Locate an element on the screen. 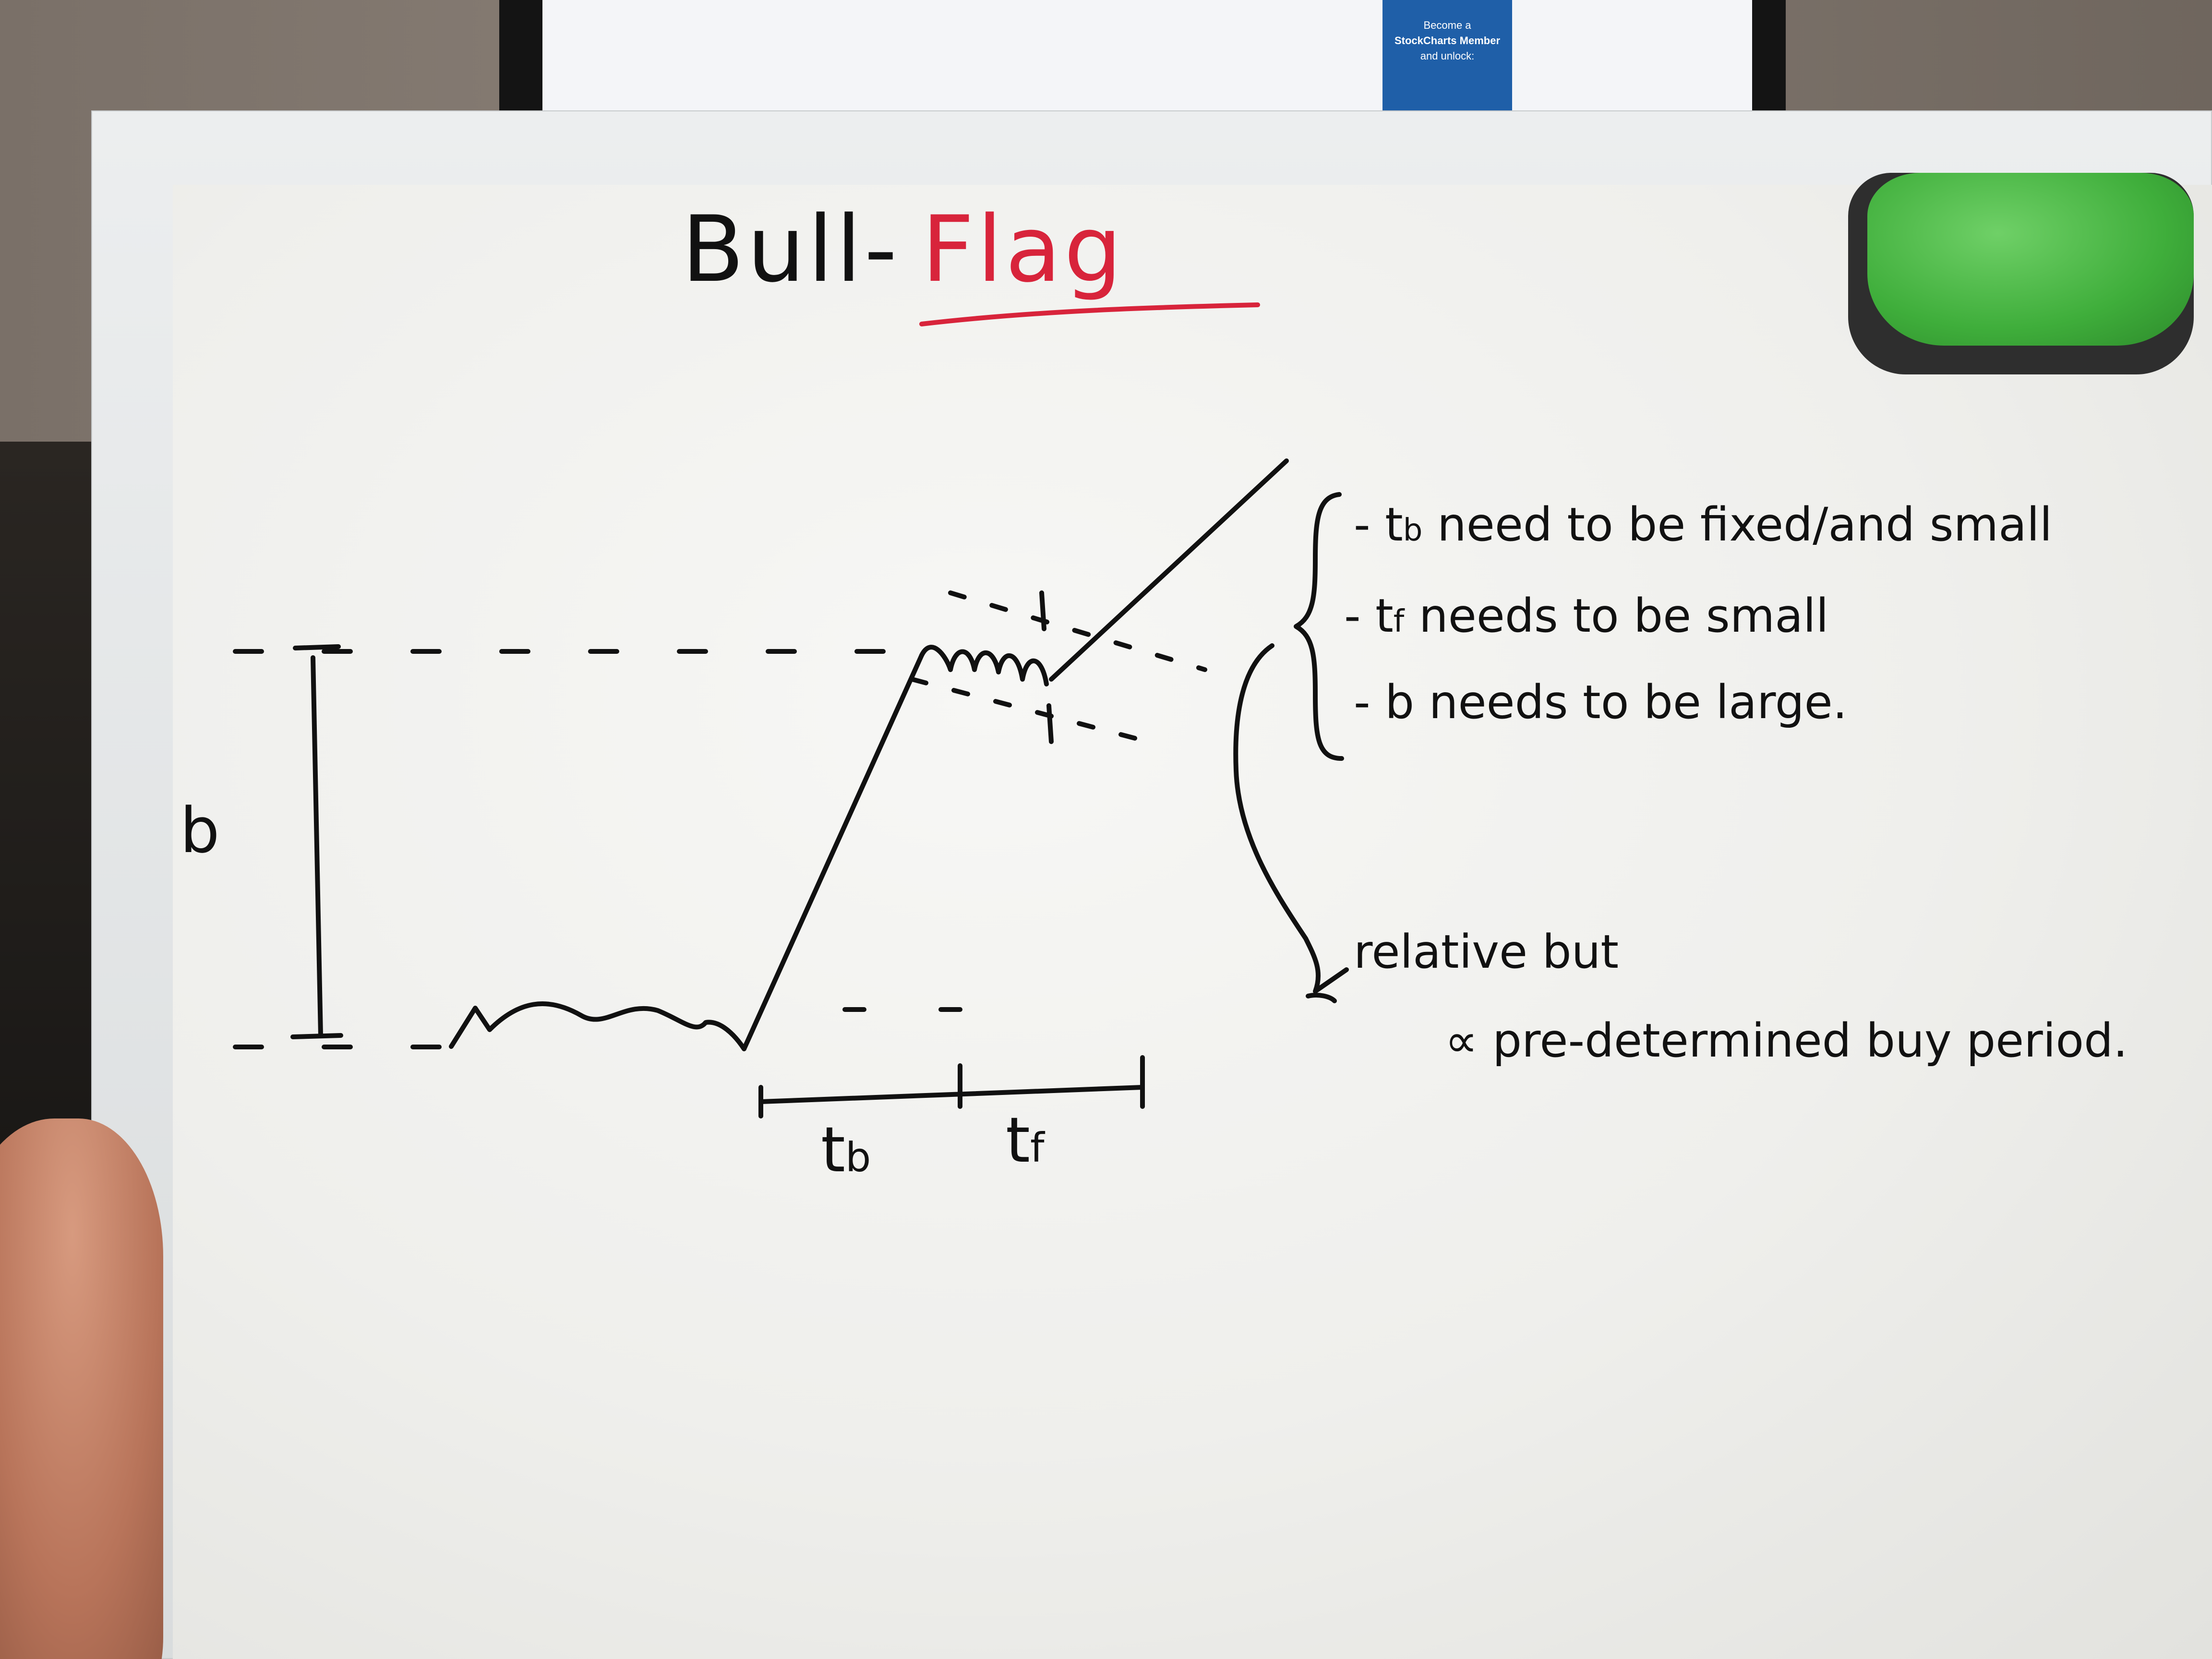  note-tb: - tb need to be fixed/and small is located at coordinates (1703, 525).